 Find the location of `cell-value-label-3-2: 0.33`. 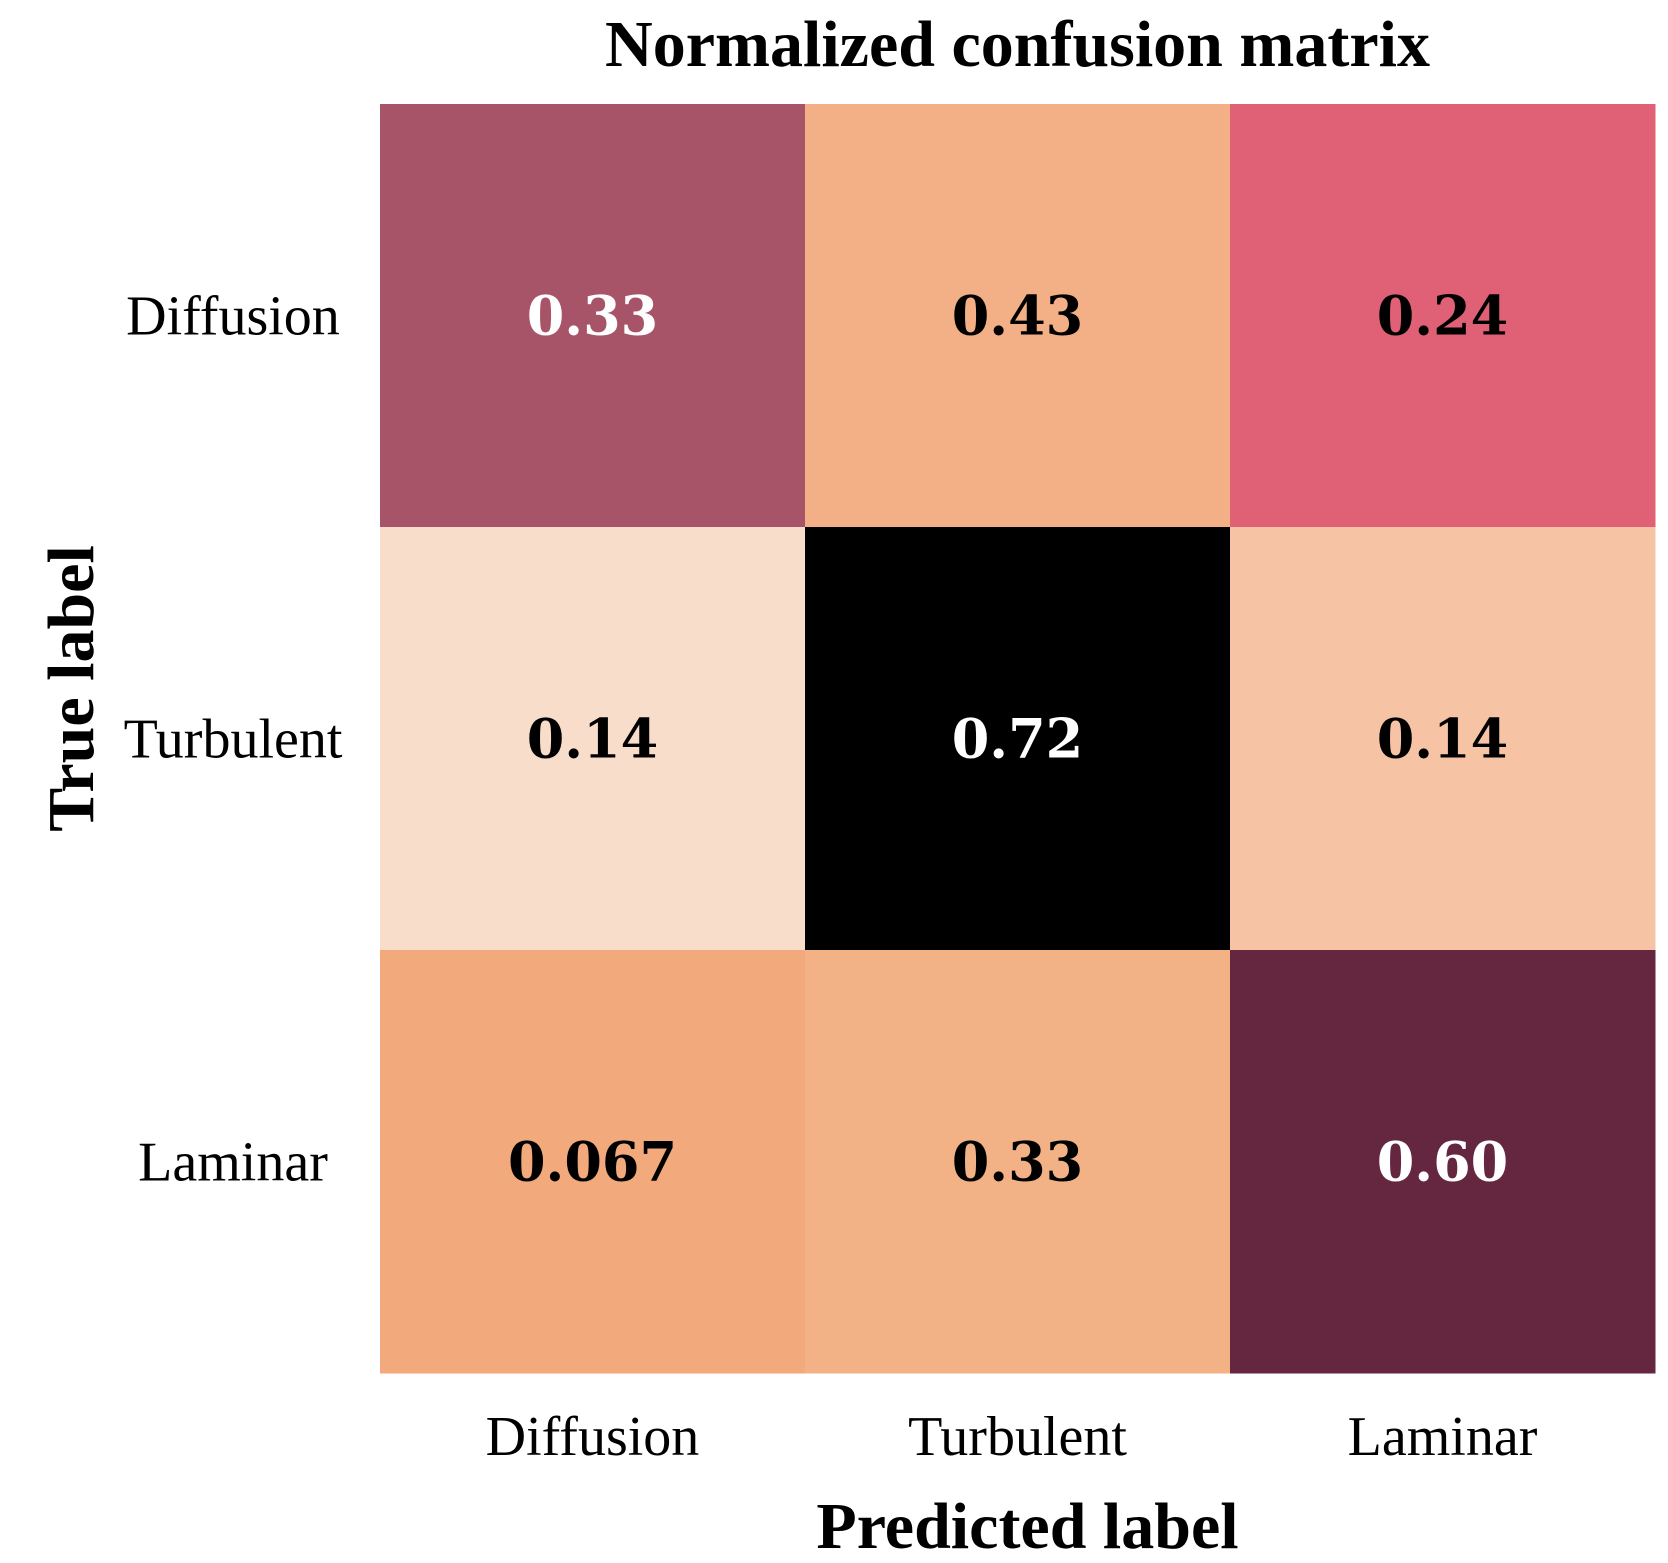

cell-value-label-3-2: 0.33 is located at coordinates (1018, 1162).